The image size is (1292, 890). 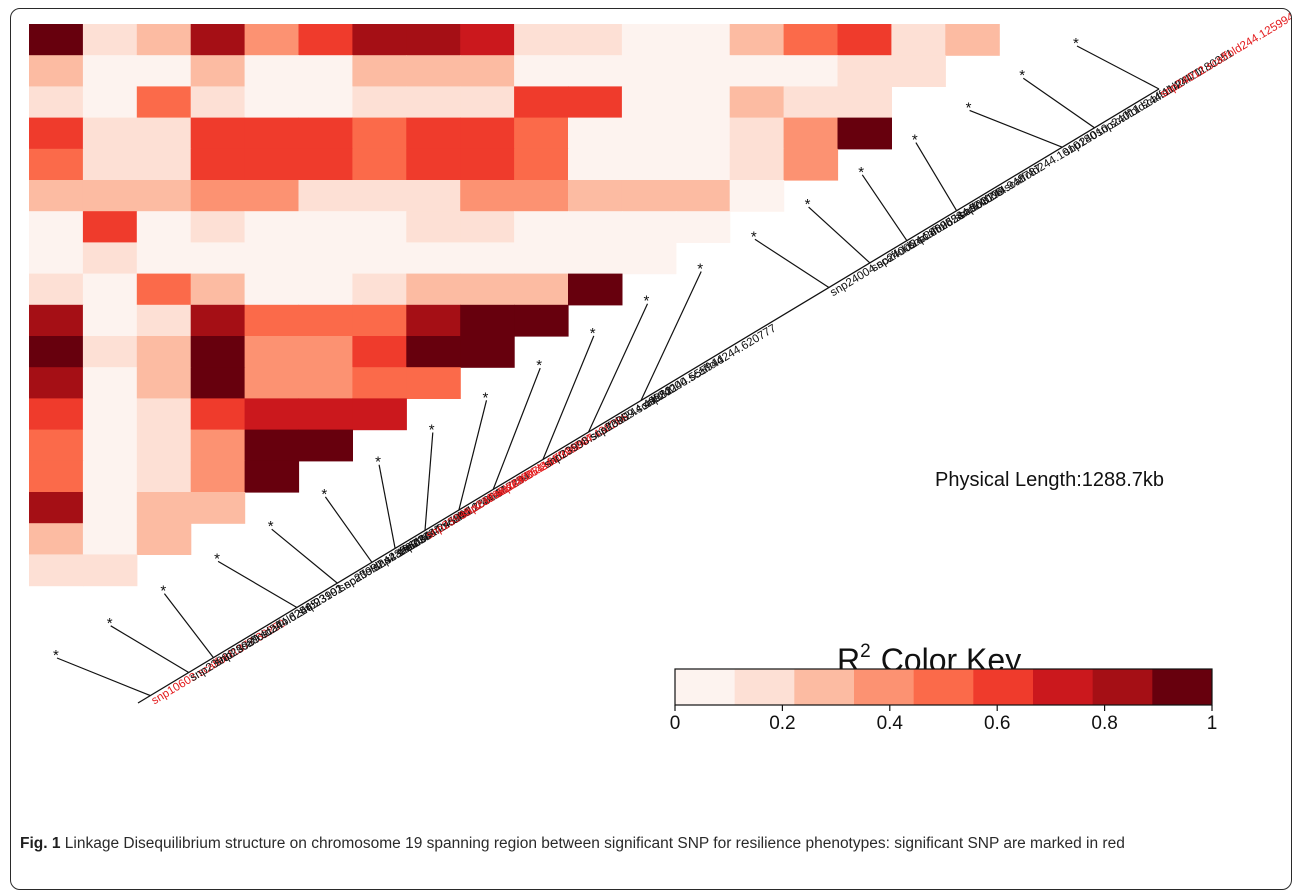 I want to click on ld-cell-r4-c2, so click(x=164, y=164).